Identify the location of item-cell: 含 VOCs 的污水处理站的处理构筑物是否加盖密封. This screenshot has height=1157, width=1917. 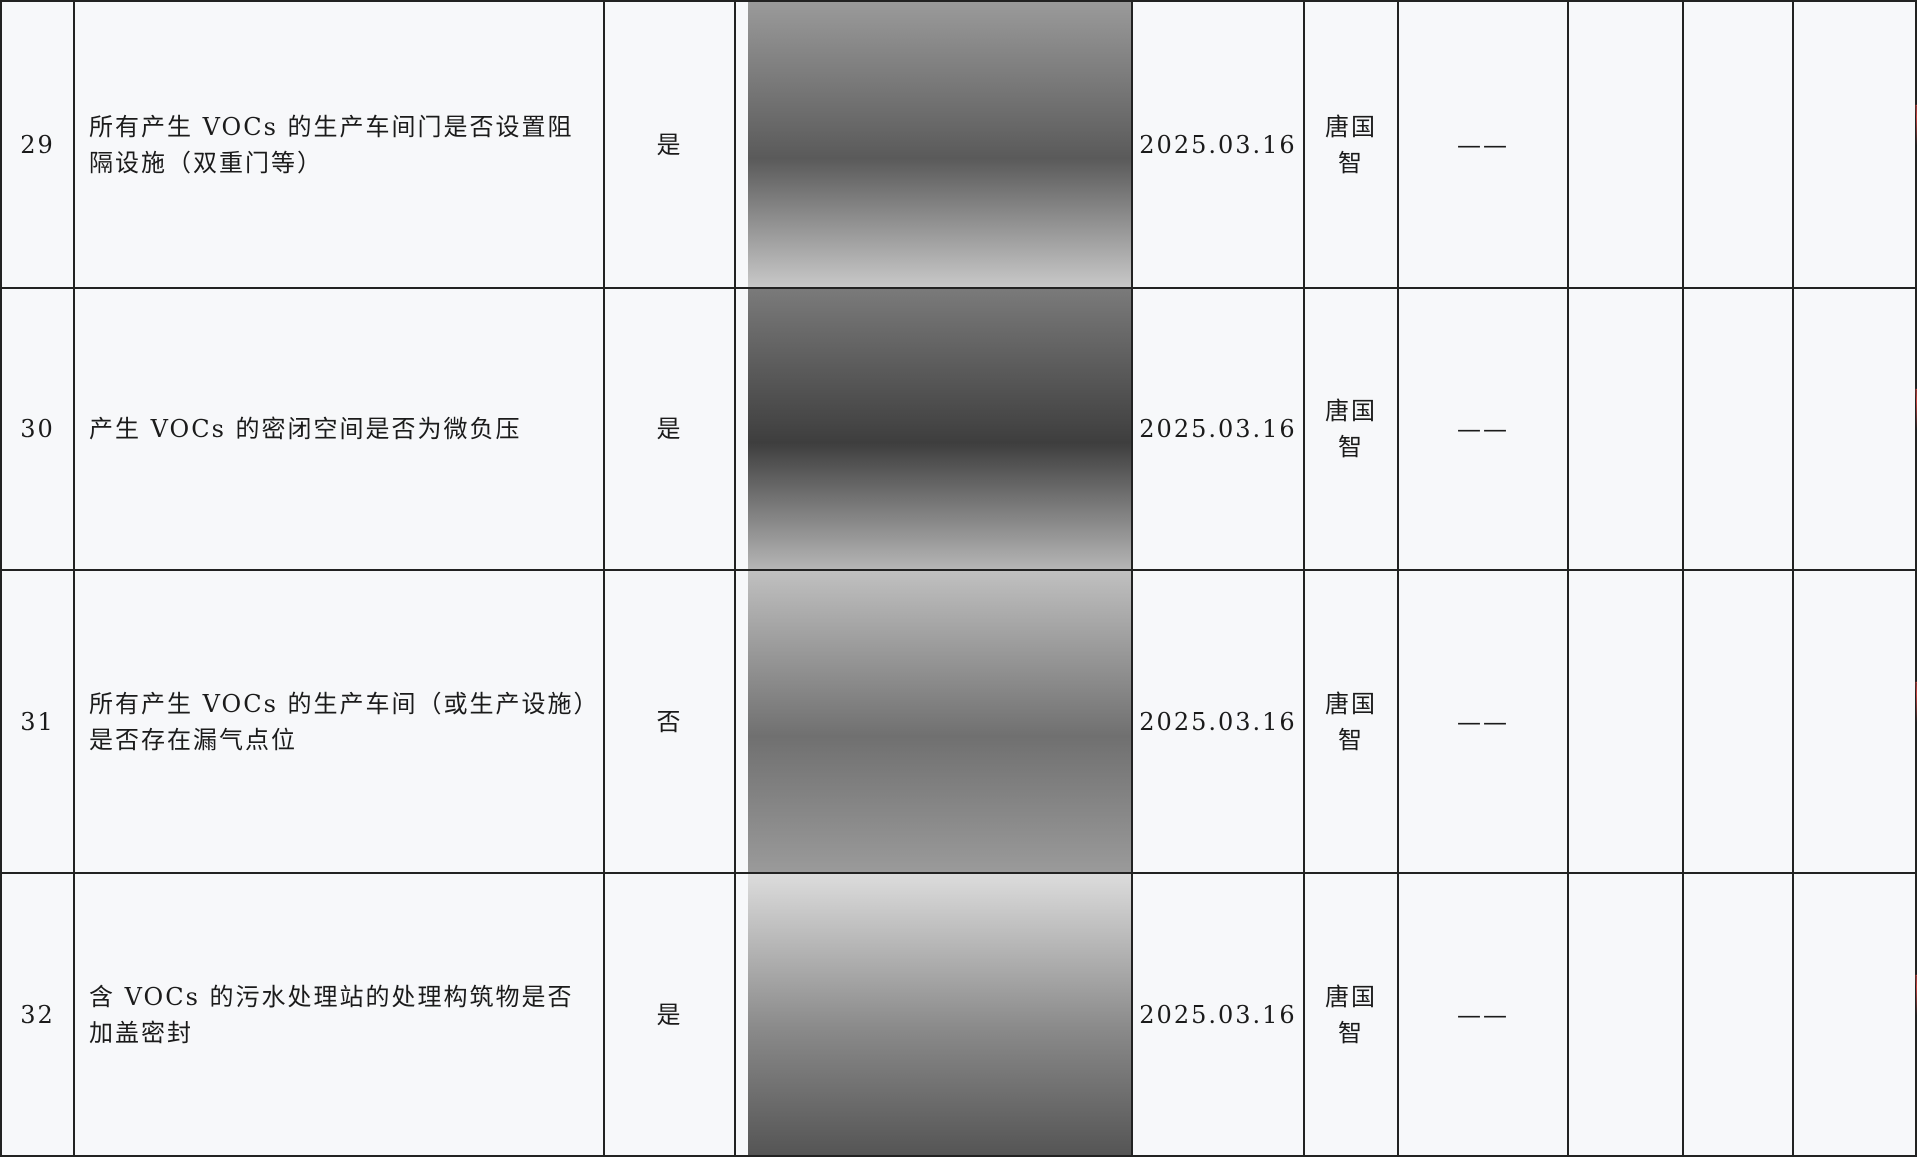
(340, 1015).